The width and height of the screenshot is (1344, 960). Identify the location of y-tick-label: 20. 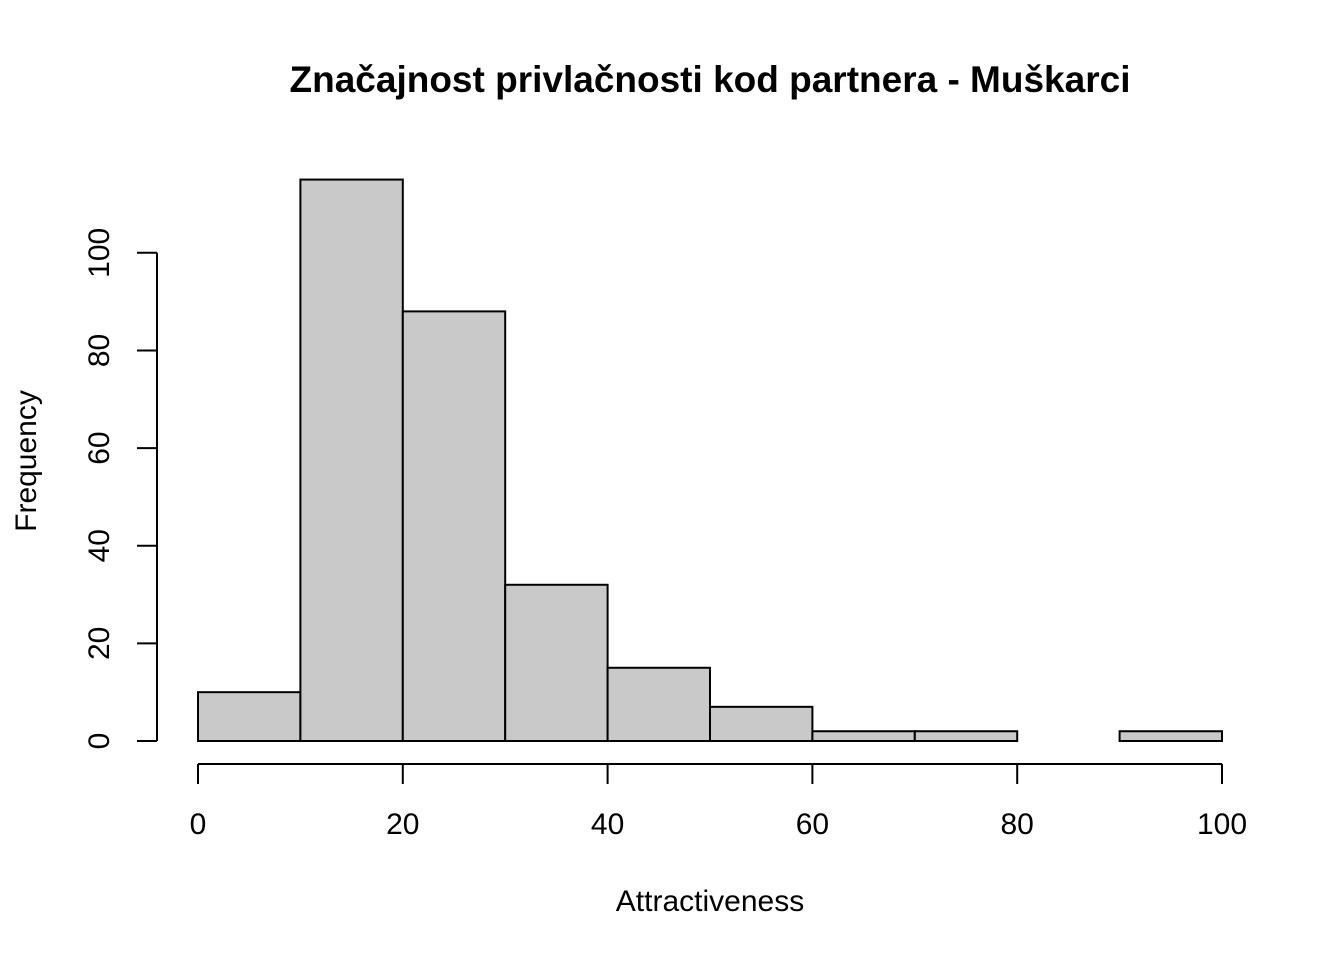
(99, 643).